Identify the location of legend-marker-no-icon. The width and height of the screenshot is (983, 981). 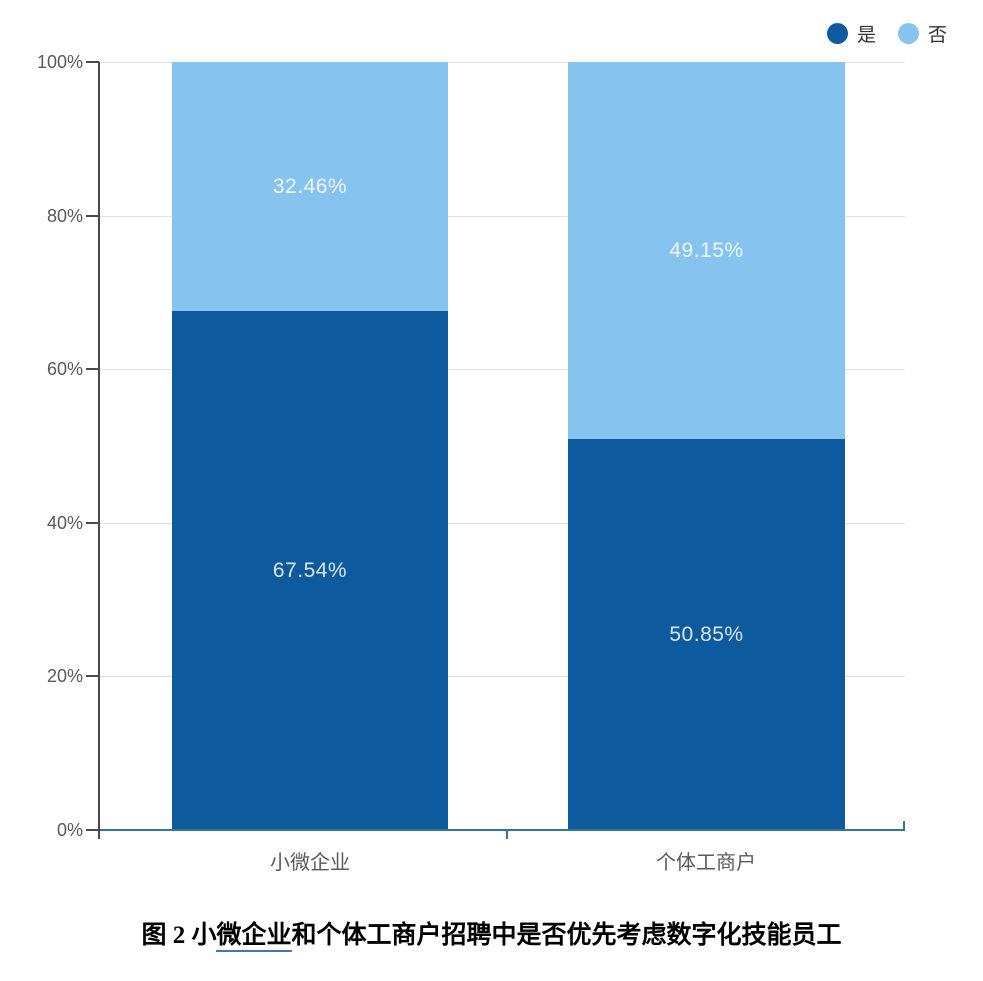
(908, 33).